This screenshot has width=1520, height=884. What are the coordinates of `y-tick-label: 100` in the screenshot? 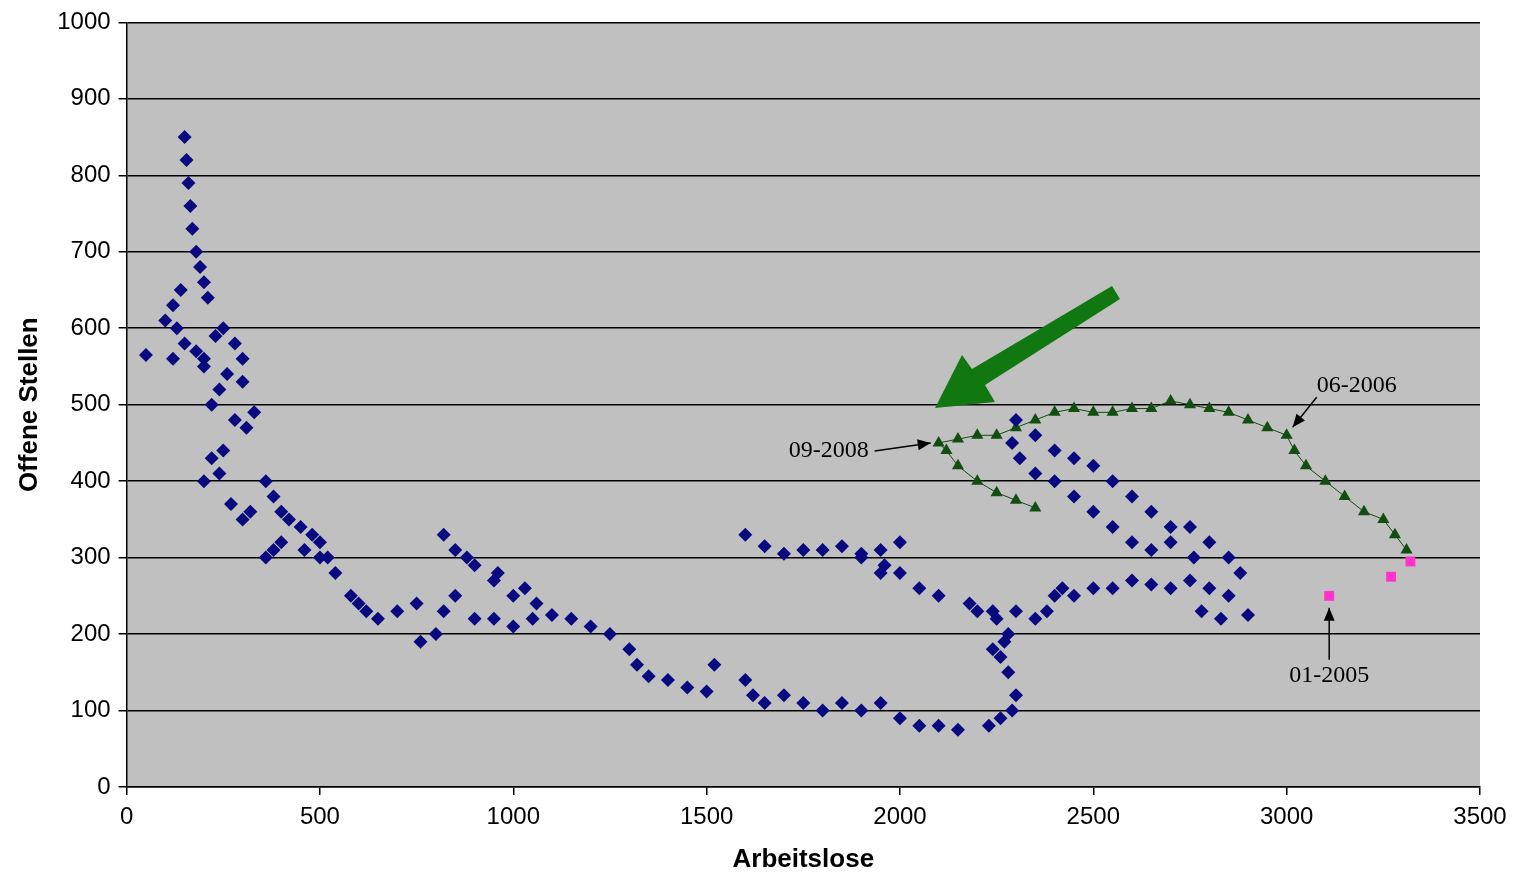 It's located at (90, 709).